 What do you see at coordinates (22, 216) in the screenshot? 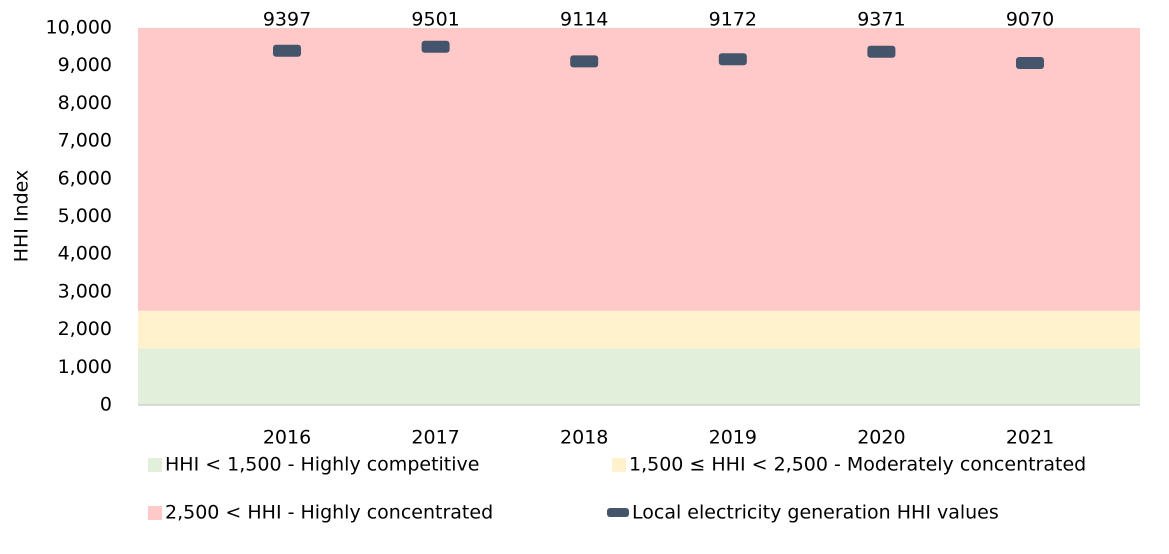
I see `y-axis-label: HHI Index` at bounding box center [22, 216].